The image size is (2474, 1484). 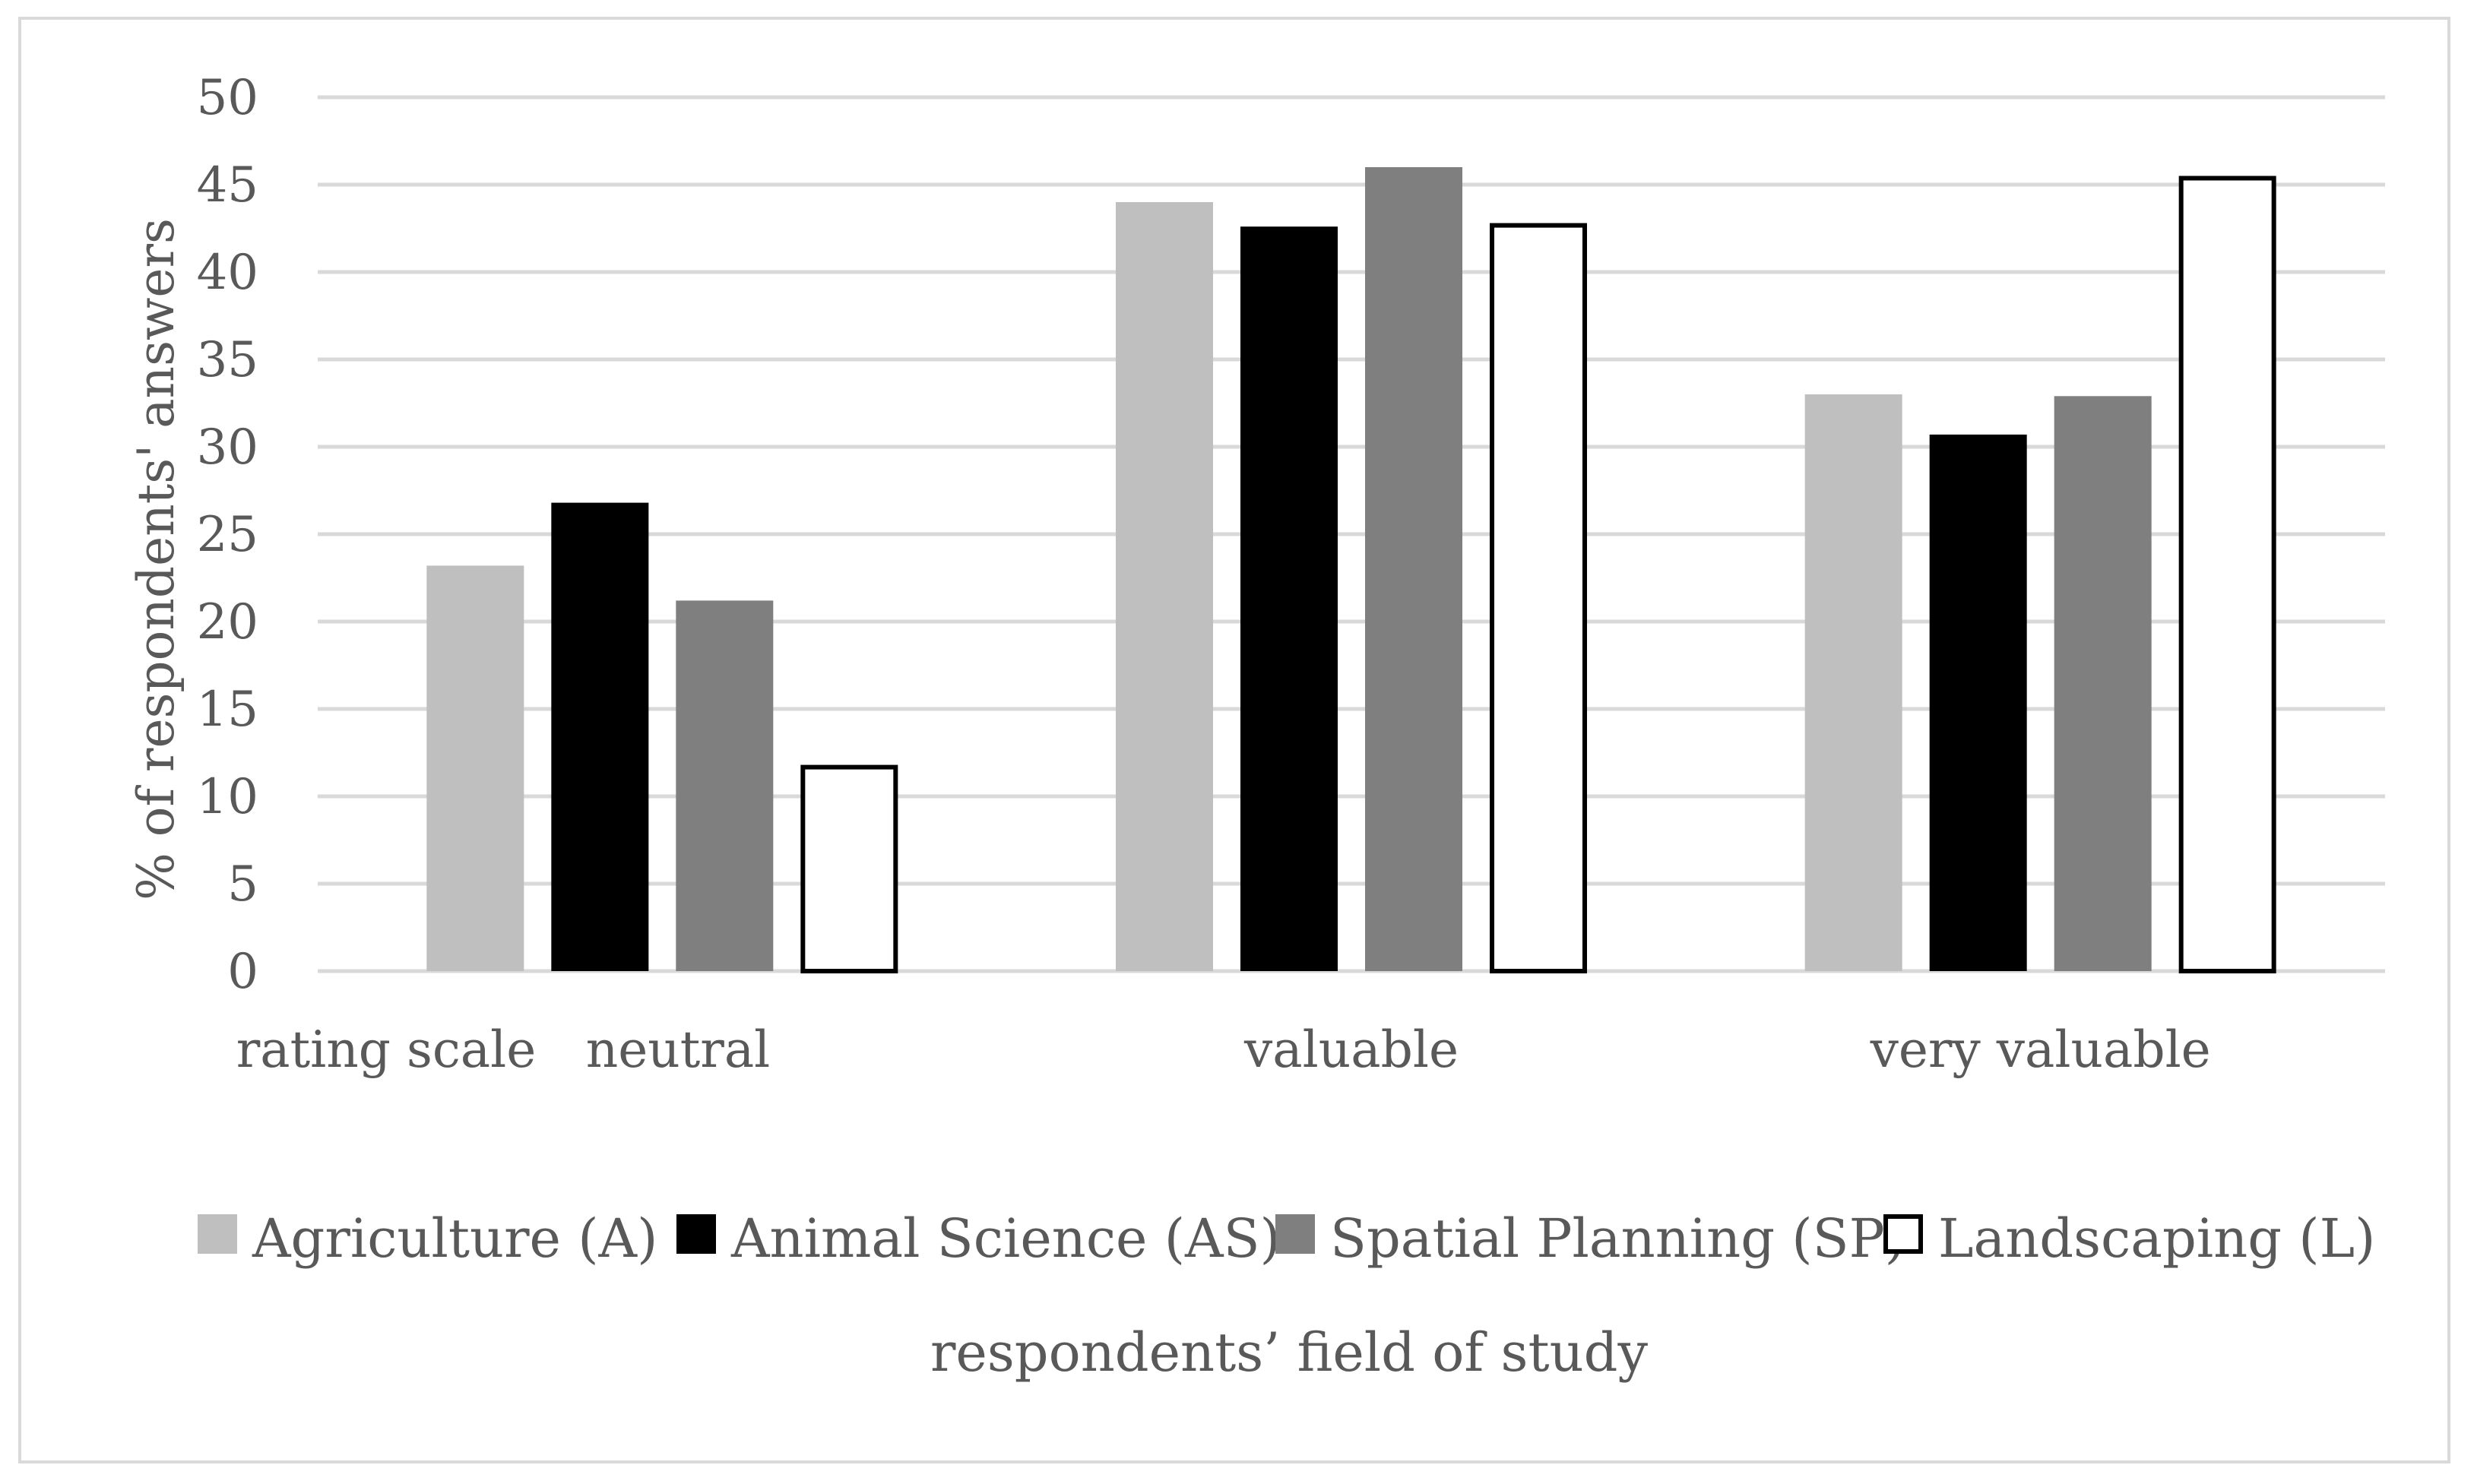 I want to click on bar-animal-science-as-very-valuable, so click(x=1978, y=702).